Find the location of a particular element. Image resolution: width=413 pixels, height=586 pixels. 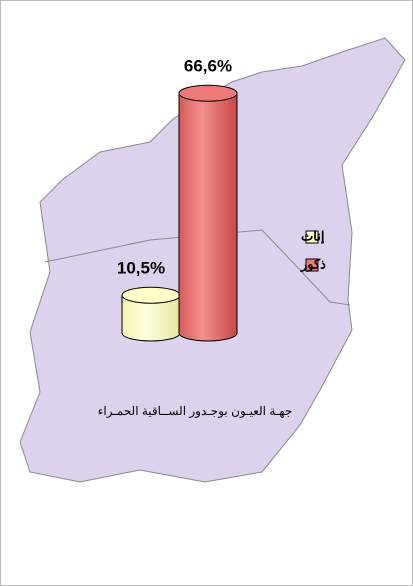

legend-label: ذكور is located at coordinates (313, 264).